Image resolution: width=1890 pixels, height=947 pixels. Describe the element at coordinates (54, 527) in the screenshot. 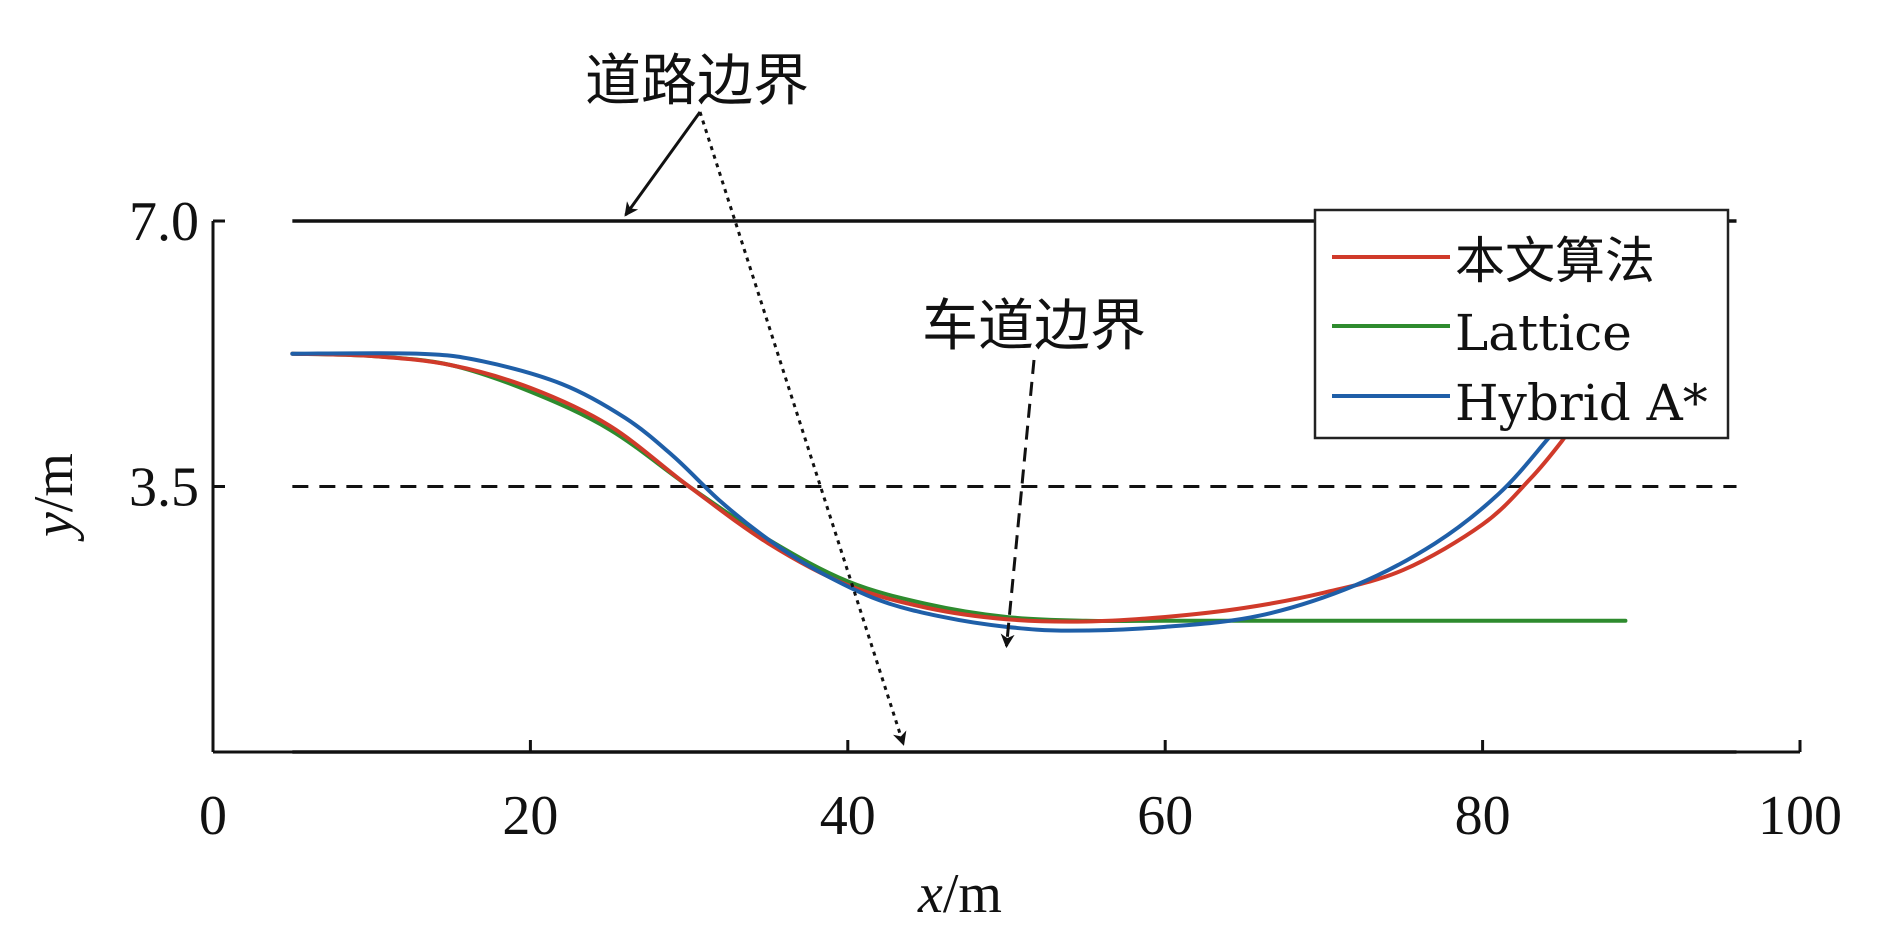

I see `y-axis-var: y` at that location.